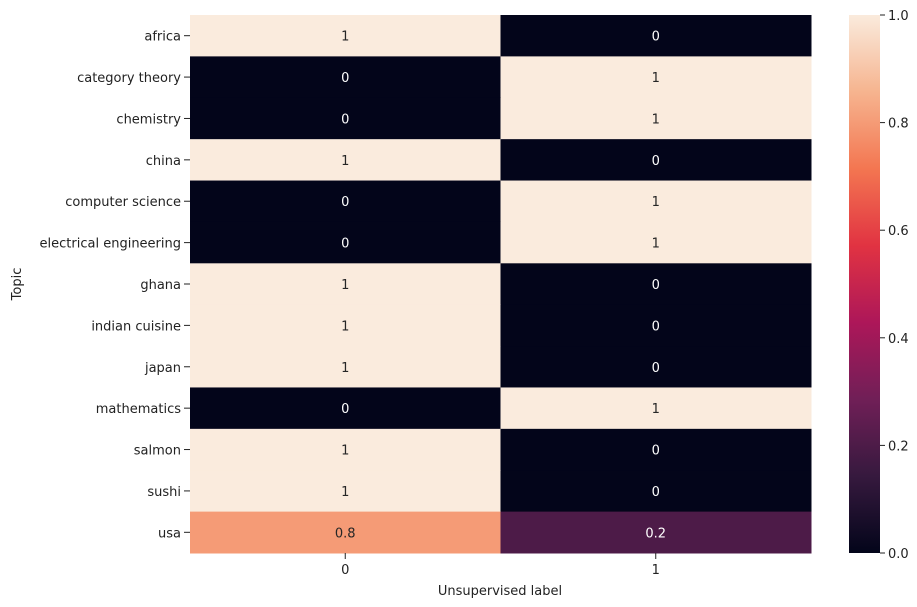 The image size is (917, 607). Describe the element at coordinates (163, 161) in the screenshot. I see `y-tick-label: china` at that location.